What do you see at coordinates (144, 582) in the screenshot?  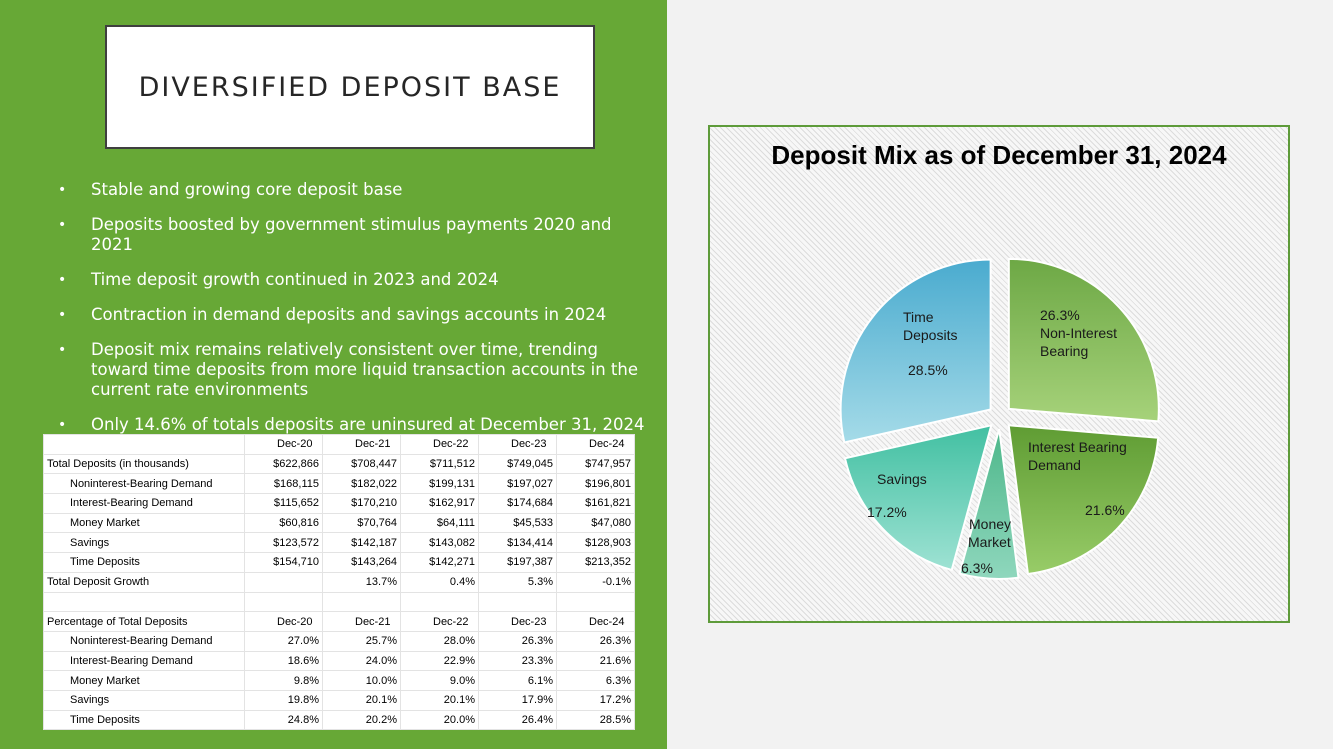 I see `table-row-label: Total Deposit Growth` at bounding box center [144, 582].